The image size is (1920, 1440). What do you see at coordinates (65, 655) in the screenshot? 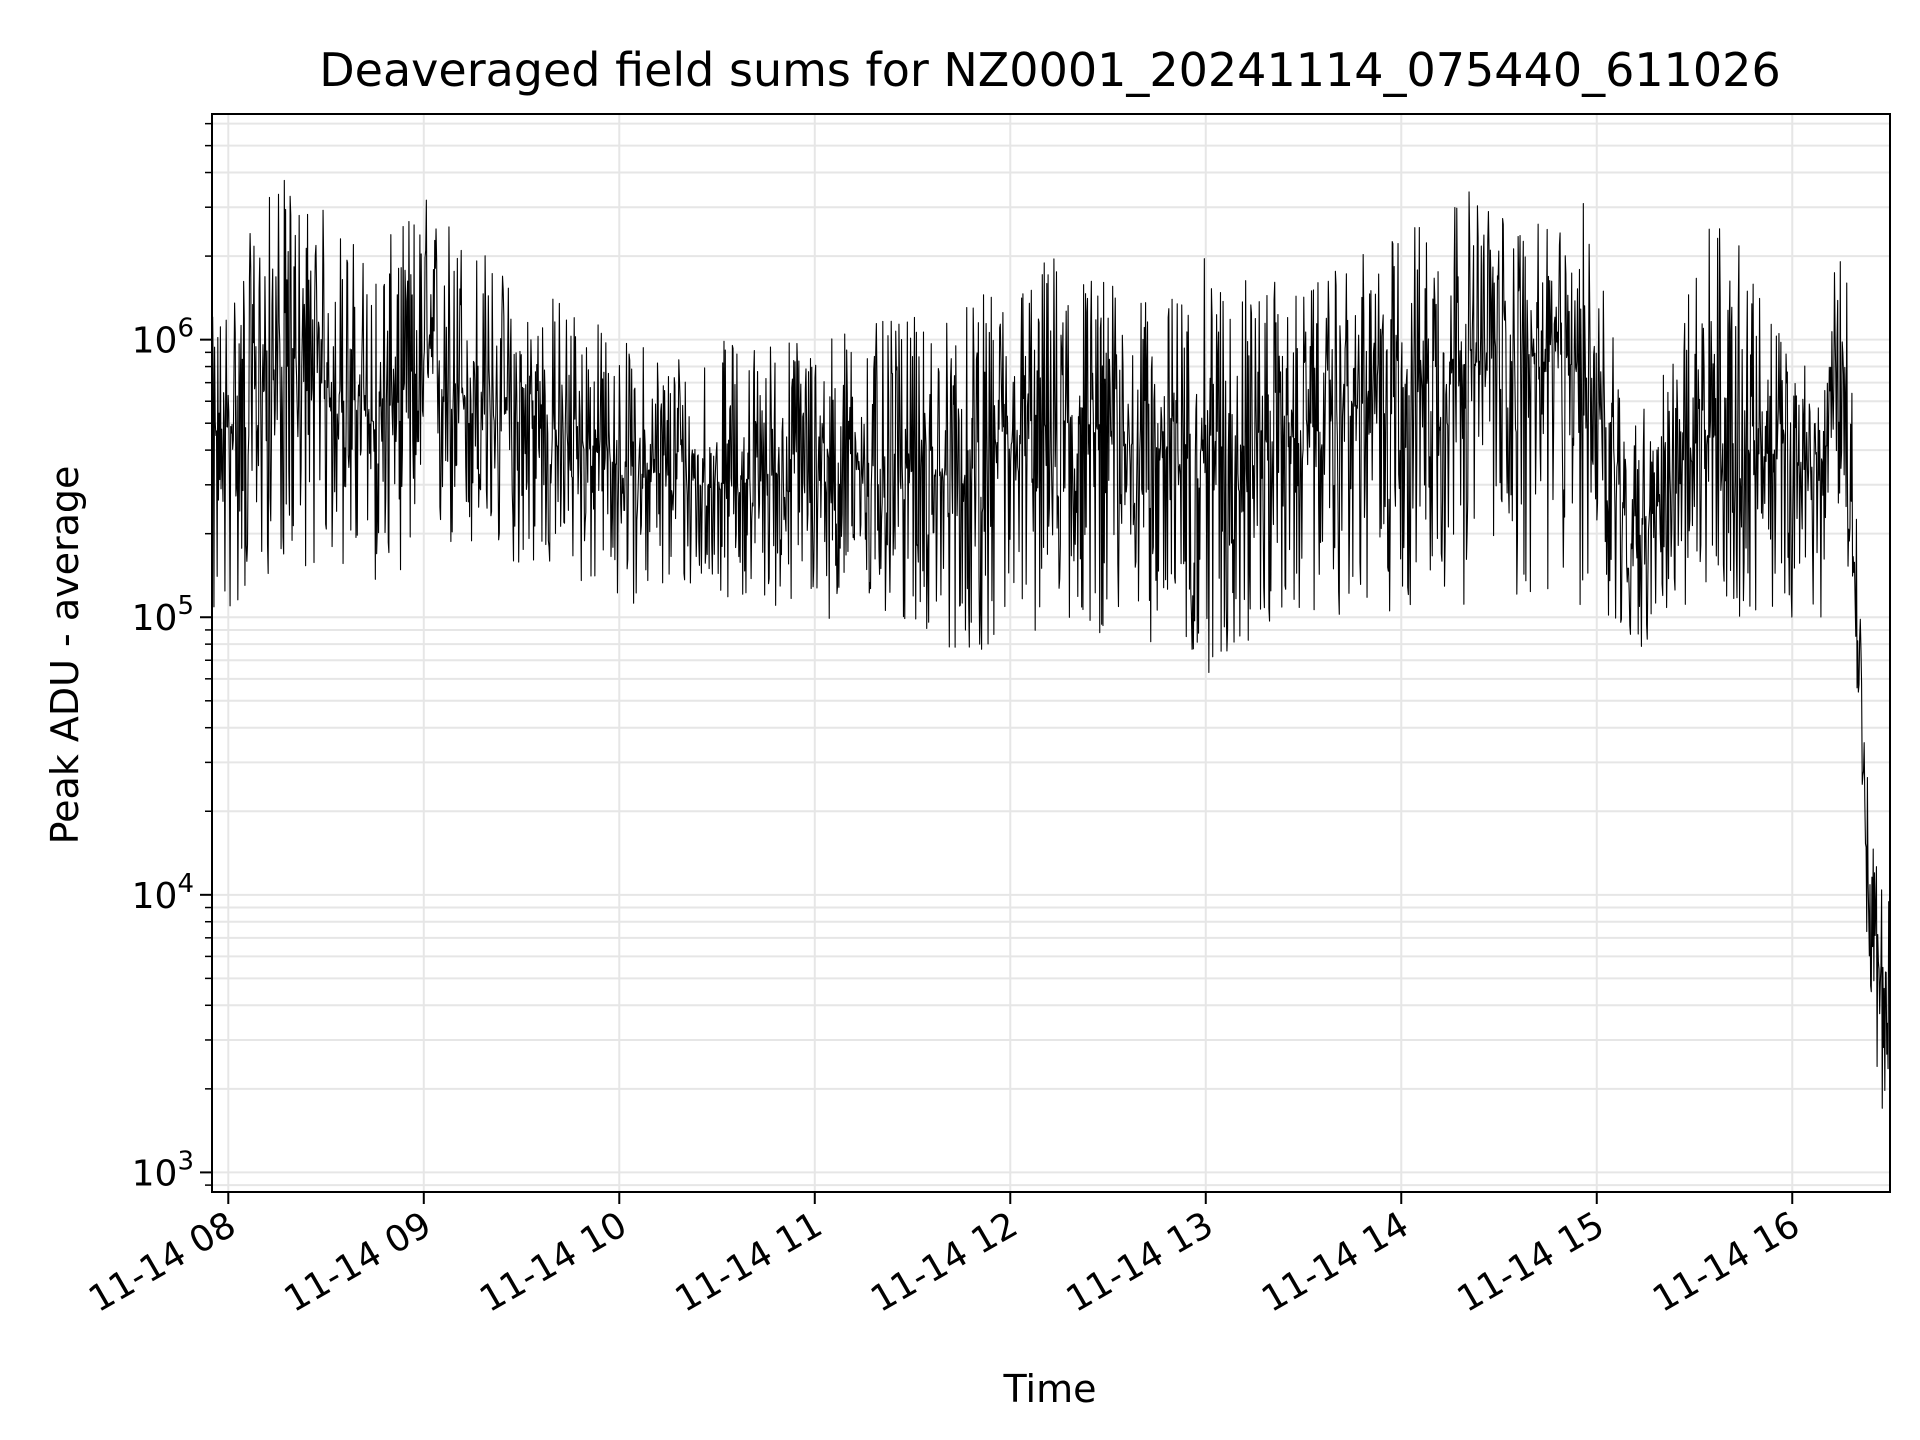
I see `y-axis-label: Peak ADU - average` at bounding box center [65, 655].